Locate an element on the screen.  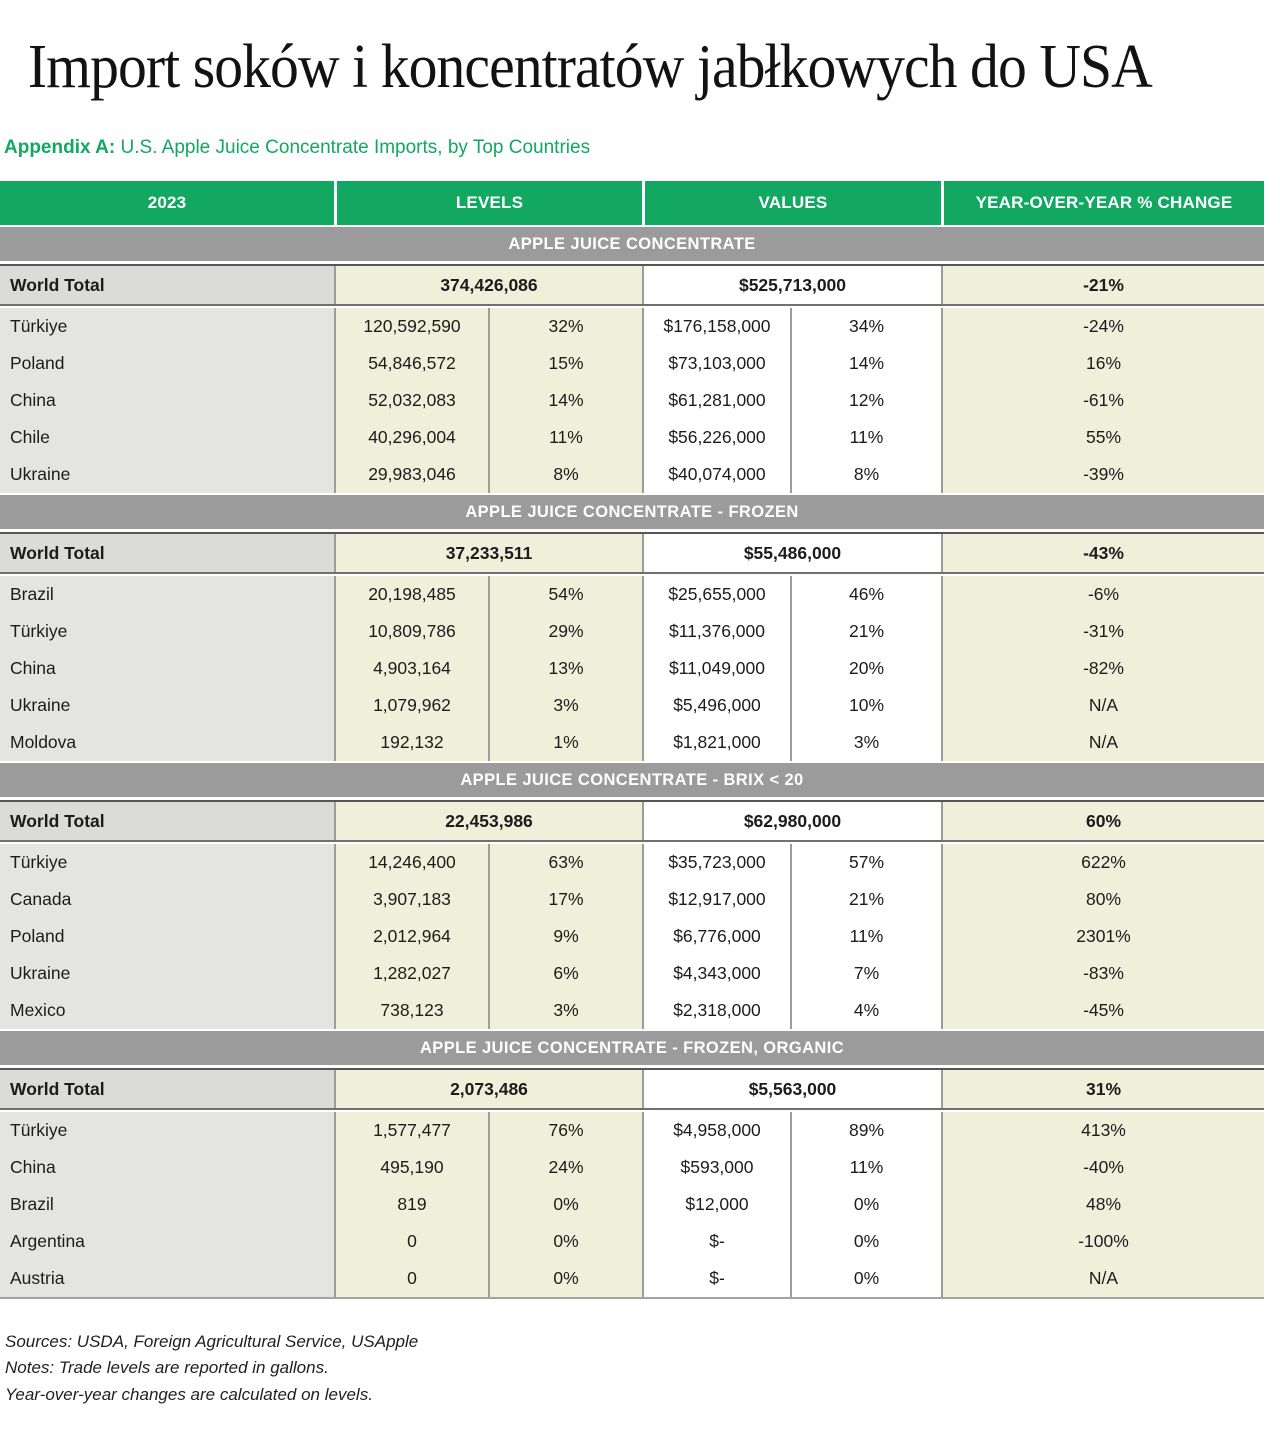
value-share-cell: 57% is located at coordinates (865, 862).